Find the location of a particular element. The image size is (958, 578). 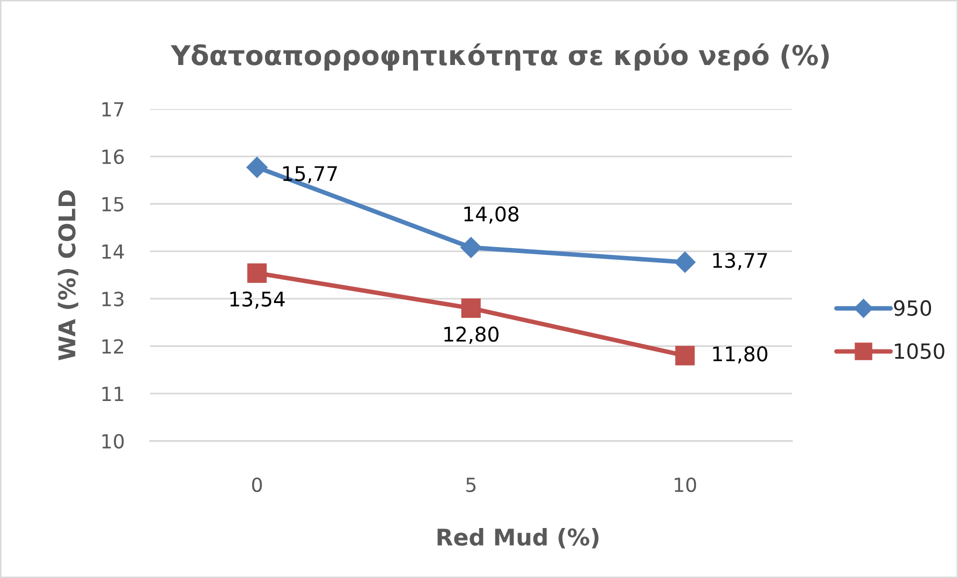

x-tick-label: 5 is located at coordinates (471, 485).